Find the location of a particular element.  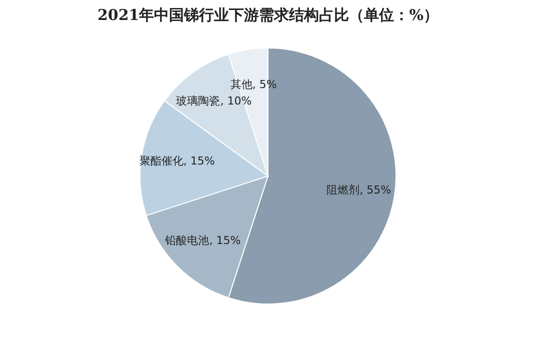

slice-label: 玻璃陶瓷, 10% is located at coordinates (214, 101).